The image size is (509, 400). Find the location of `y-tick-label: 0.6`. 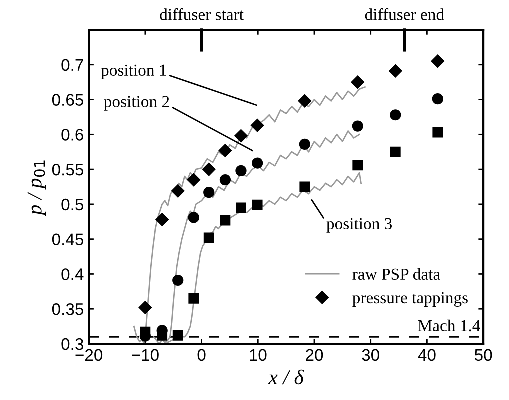

y-tick-label: 0.6 is located at coordinates (73, 135).